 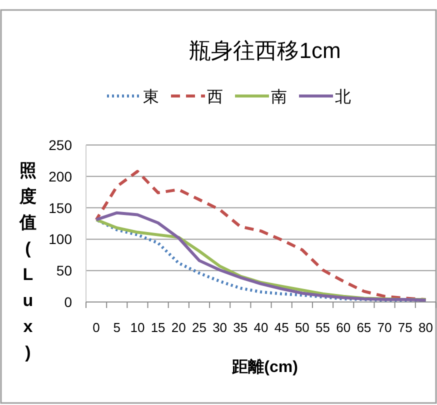 What do you see at coordinates (279, 97) in the screenshot?
I see `legend-label: 南` at bounding box center [279, 97].